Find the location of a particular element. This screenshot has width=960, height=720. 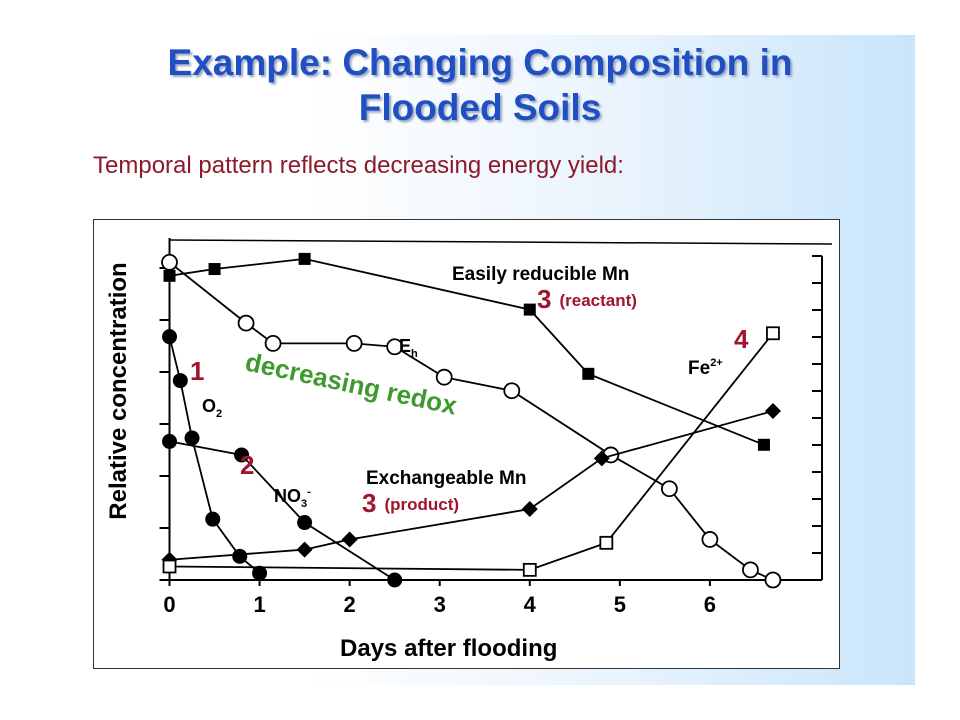

x-tick-label: 3 is located at coordinates (440, 604).